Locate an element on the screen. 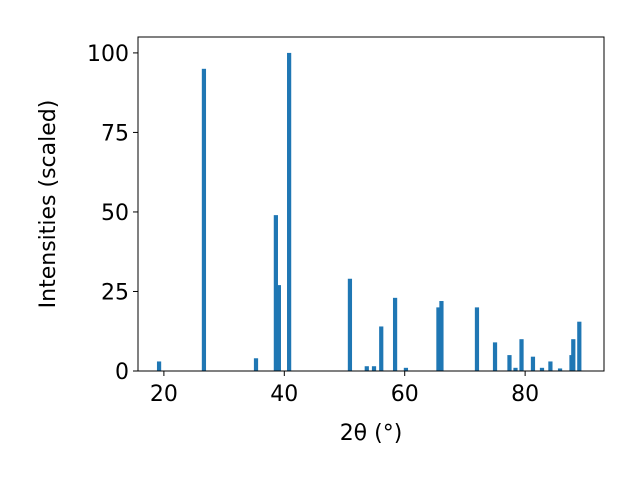 The width and height of the screenshot is (640, 480). y-tick-label: 50 is located at coordinates (115, 213).